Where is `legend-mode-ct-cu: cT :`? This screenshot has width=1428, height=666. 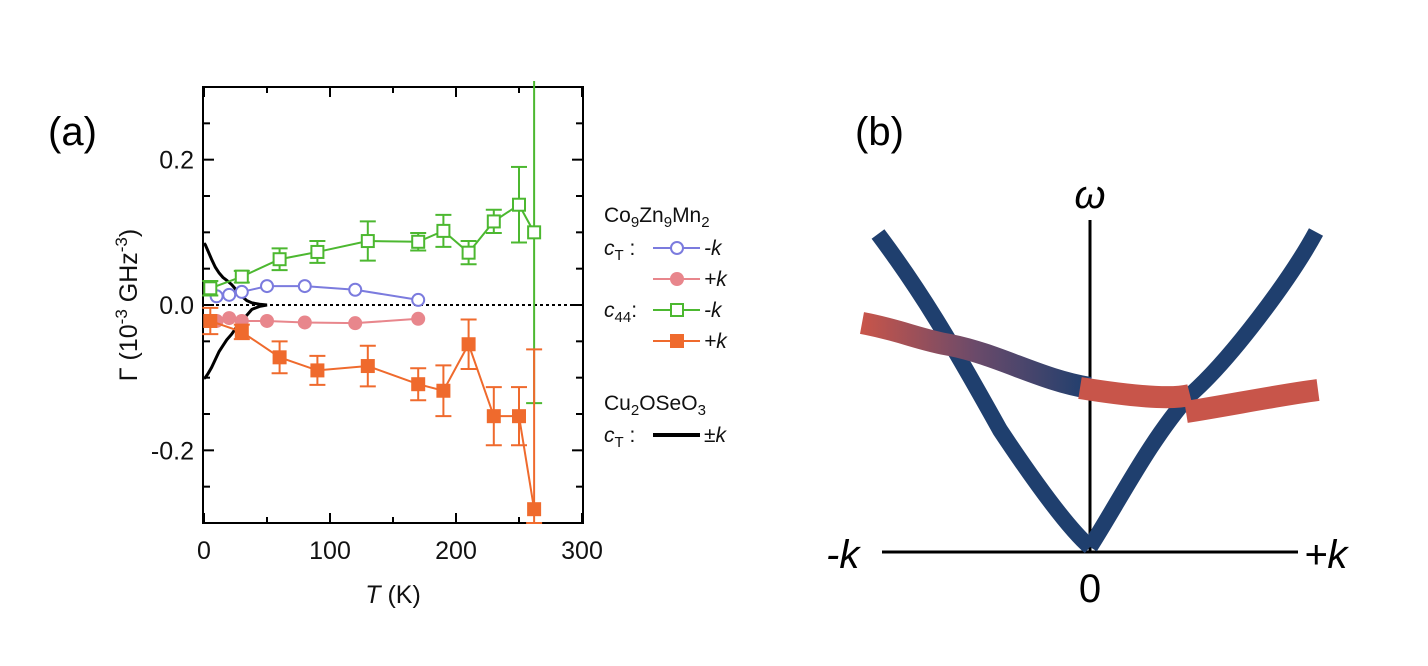 legend-mode-ct-cu: cT : is located at coordinates (619, 437).